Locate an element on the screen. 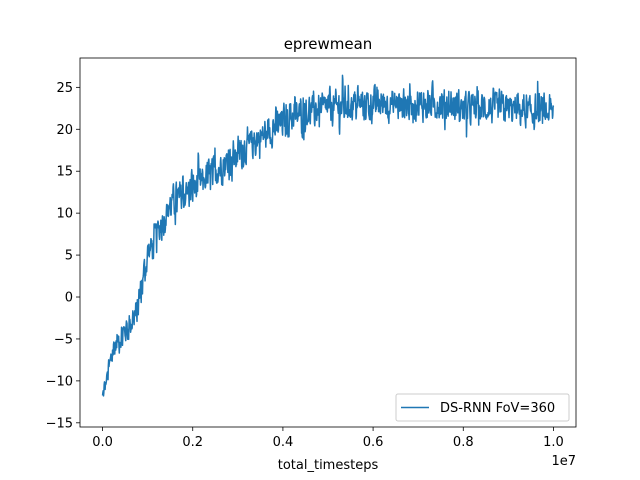 The image size is (640, 480). legend: DS-RNN FoV=360 is located at coordinates (482, 407).